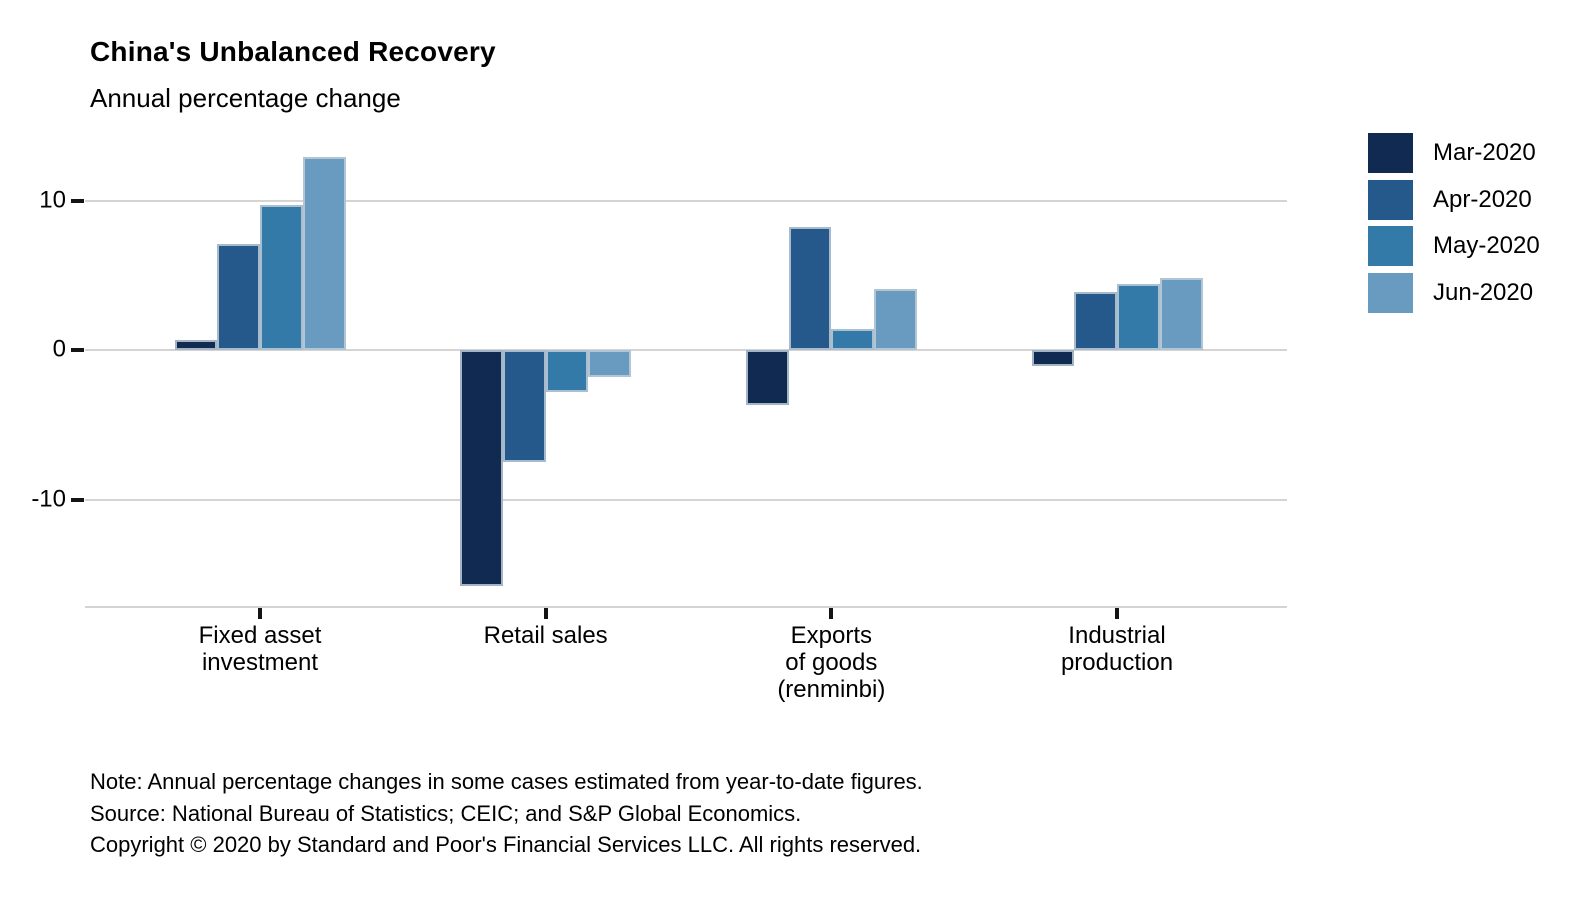  What do you see at coordinates (1117, 613) in the screenshot?
I see `x-axis-tick-industrial-production` at bounding box center [1117, 613].